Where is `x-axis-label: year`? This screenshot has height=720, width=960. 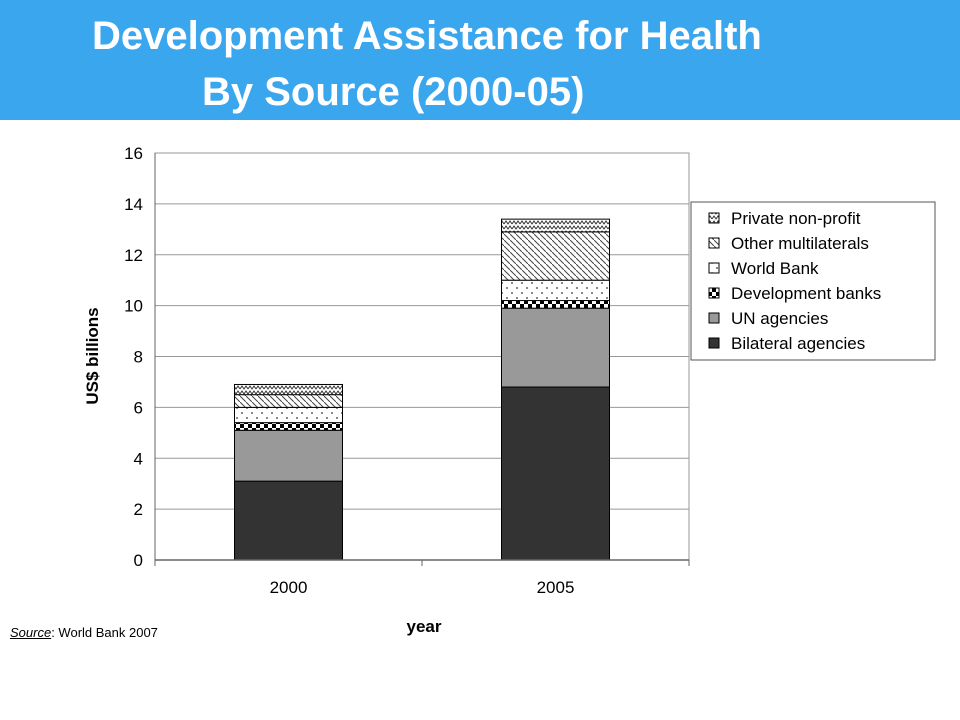
x-axis-label: year is located at coordinates (424, 626).